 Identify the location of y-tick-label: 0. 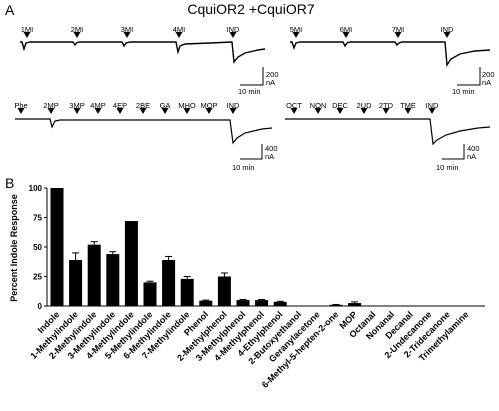
(40, 306).